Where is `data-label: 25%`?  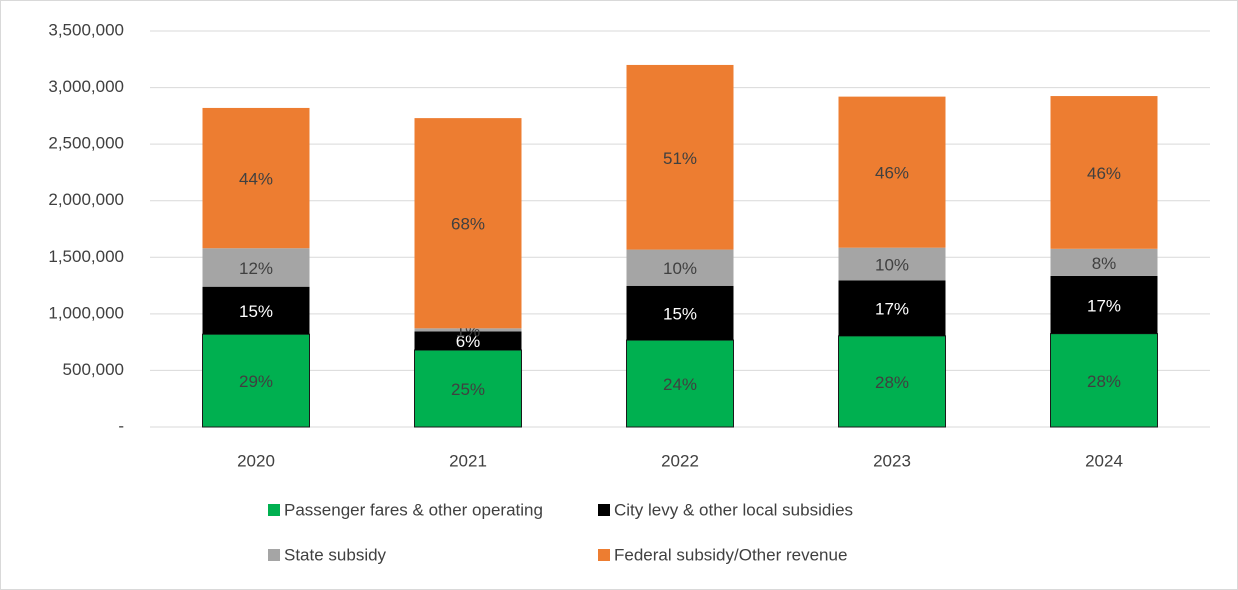 data-label: 25% is located at coordinates (468, 389).